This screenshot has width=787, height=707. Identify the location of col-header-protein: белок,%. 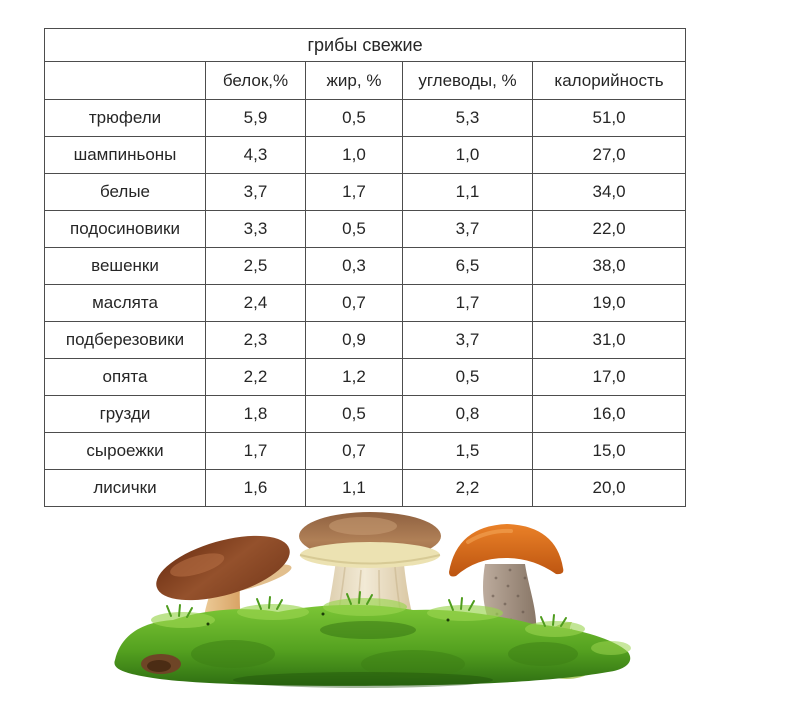
(255, 80).